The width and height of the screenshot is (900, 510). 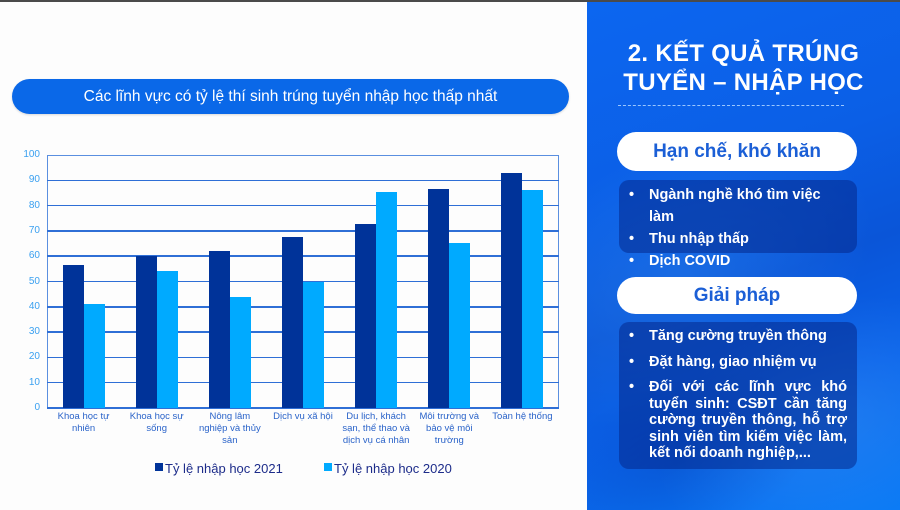 I want to click on x-category-label: Dịch vụ xã hội, so click(x=303, y=416).